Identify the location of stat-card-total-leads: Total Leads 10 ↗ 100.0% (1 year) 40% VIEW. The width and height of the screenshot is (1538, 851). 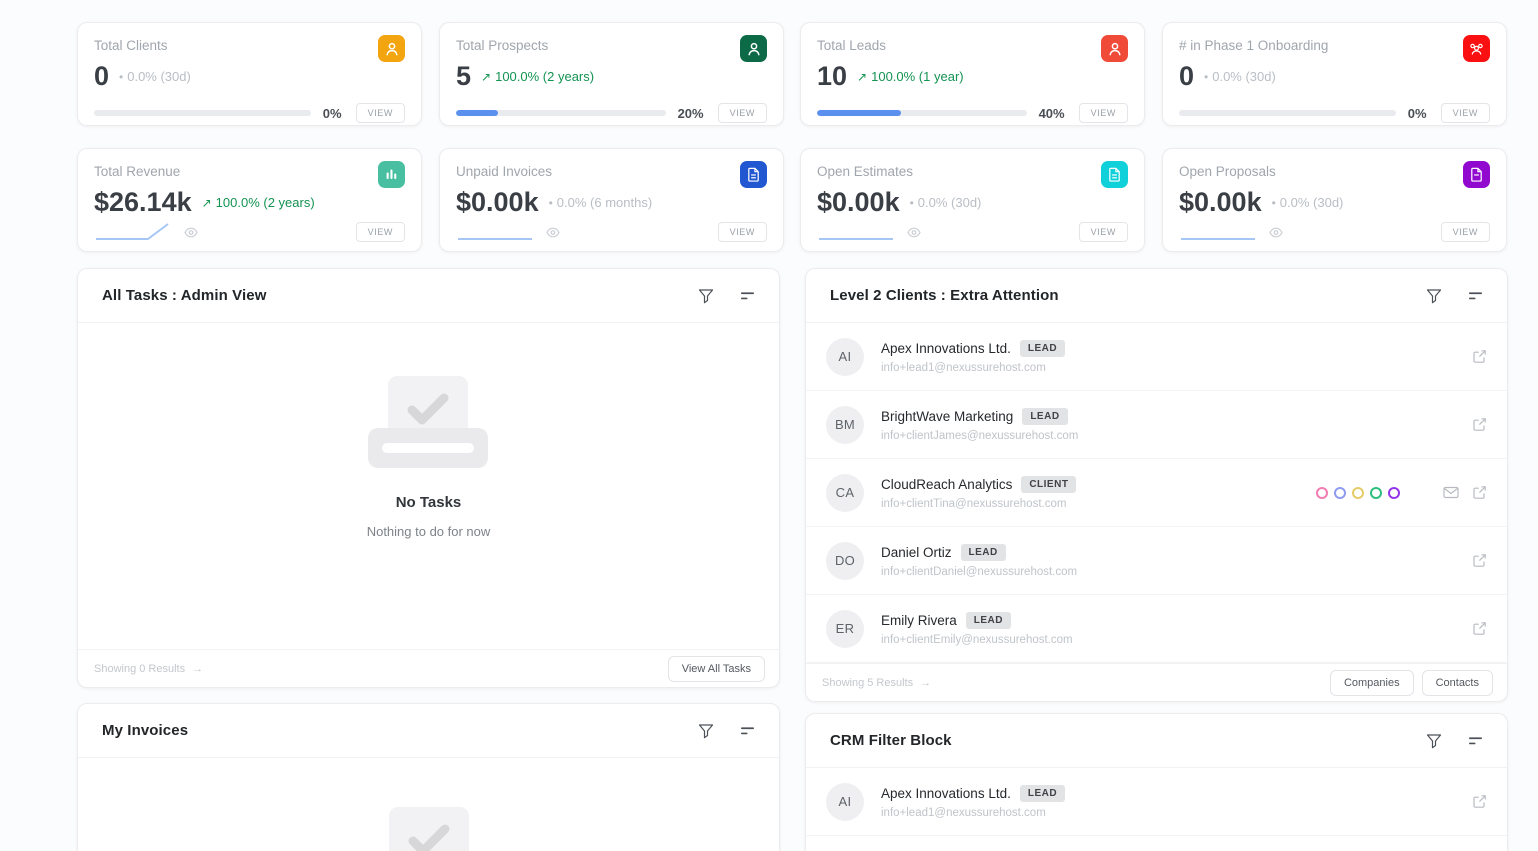
(972, 74).